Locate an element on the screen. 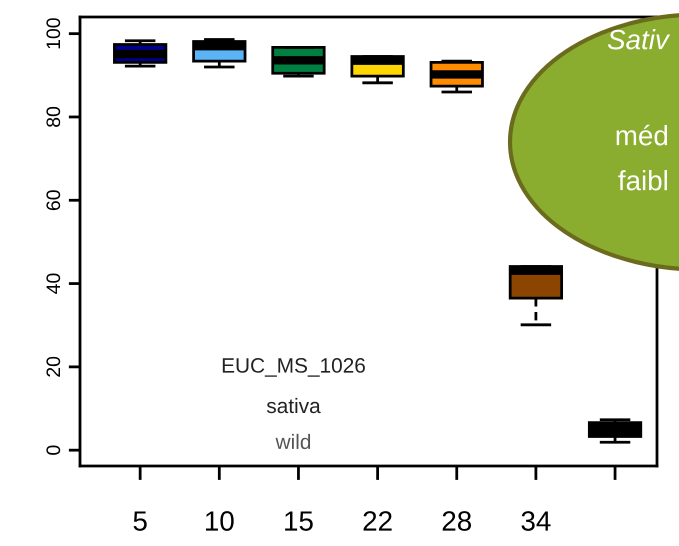 The height and width of the screenshot is (546, 679). x-tick-label: 34 is located at coordinates (536, 521).